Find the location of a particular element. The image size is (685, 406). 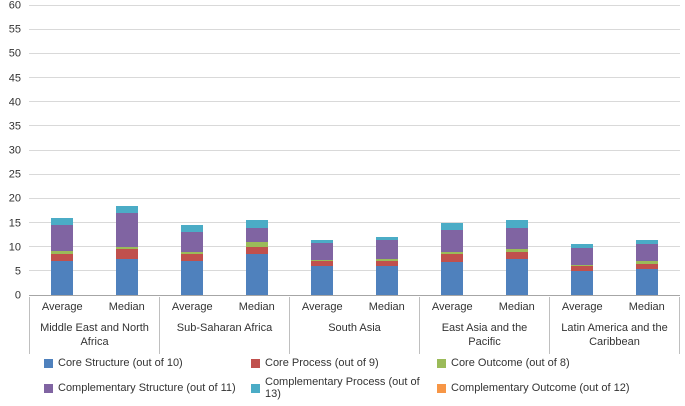

legend-item: Core Structure (out of 10) is located at coordinates (147, 363).